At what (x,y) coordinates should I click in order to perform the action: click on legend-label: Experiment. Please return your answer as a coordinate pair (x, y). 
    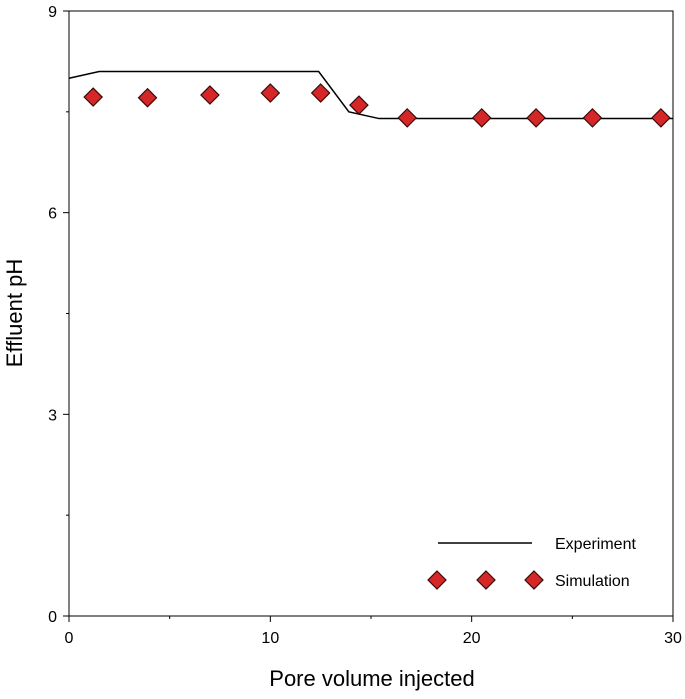
    Looking at the image, I should click on (595, 544).